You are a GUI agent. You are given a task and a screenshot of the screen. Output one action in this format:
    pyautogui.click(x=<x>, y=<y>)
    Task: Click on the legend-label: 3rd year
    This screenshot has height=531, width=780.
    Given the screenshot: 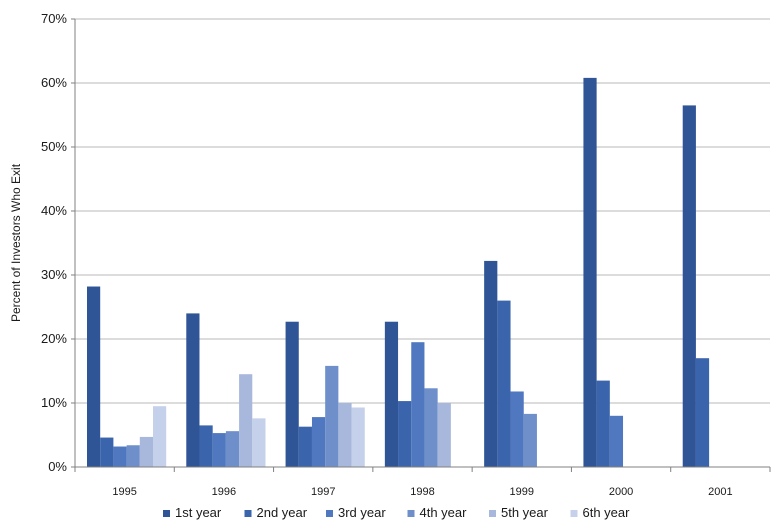 What is the action you would take?
    pyautogui.click(x=362, y=512)
    